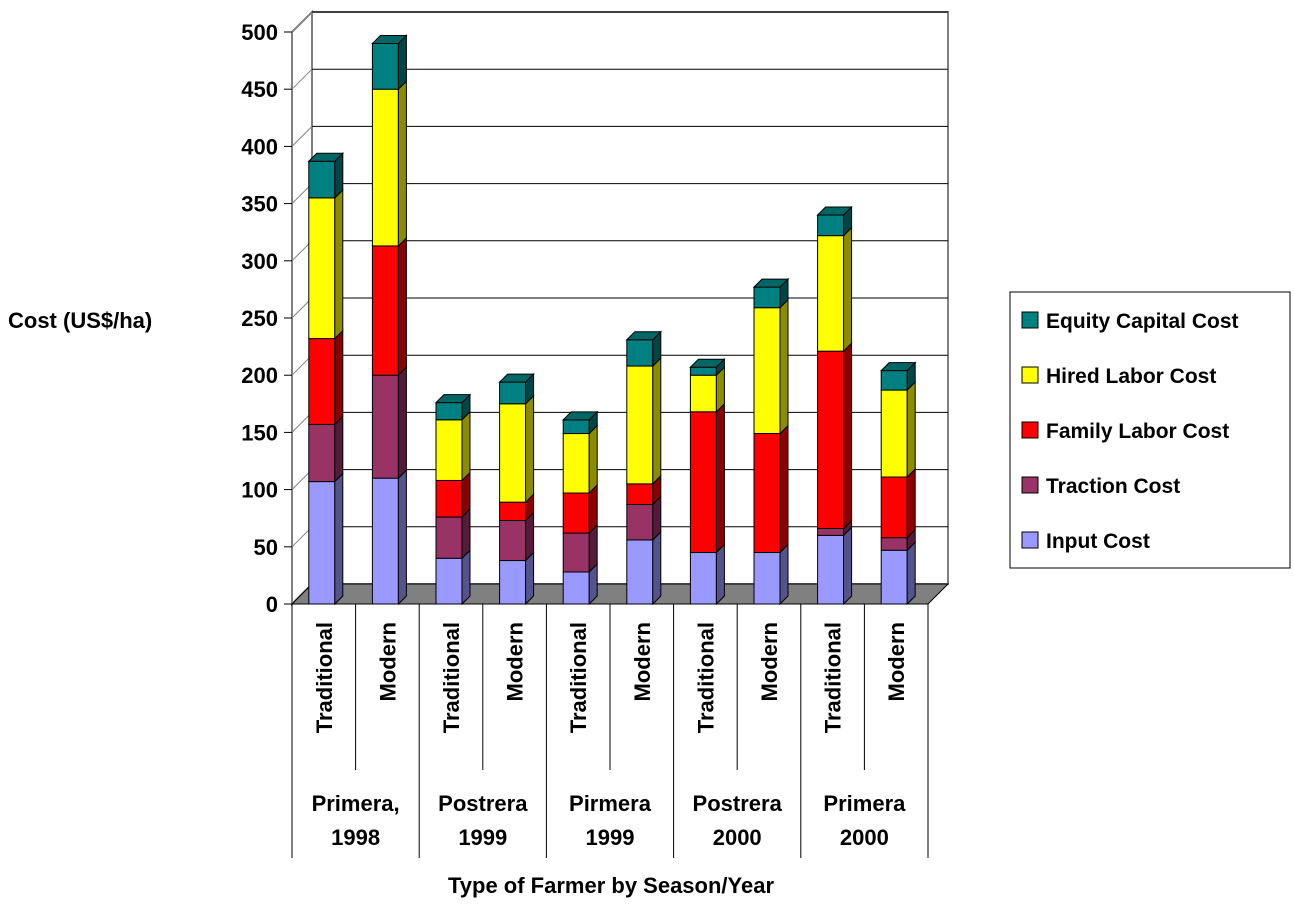 The width and height of the screenshot is (1294, 904). What do you see at coordinates (259, 89) in the screenshot?
I see `y-tick-label: 450` at bounding box center [259, 89].